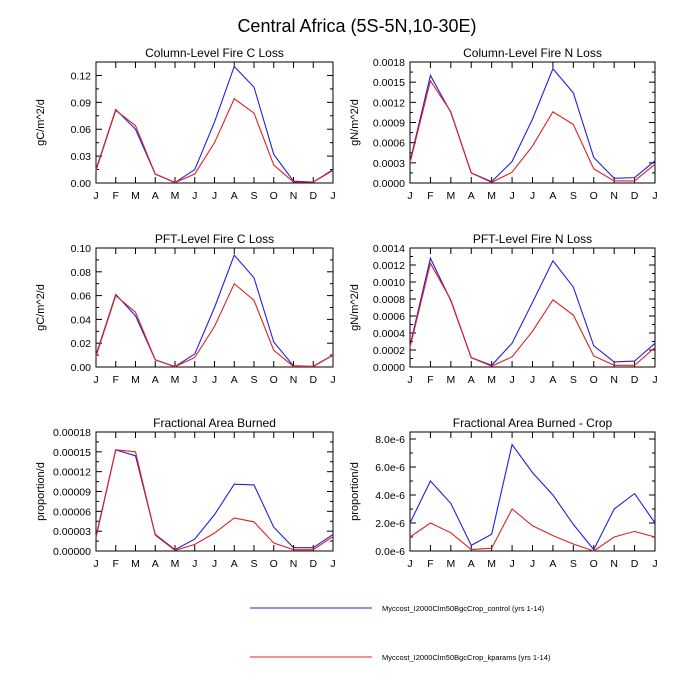 This screenshot has width=700, height=700. What do you see at coordinates (72, 552) in the screenshot?
I see `y-tick-label: 0.00000` at bounding box center [72, 552].